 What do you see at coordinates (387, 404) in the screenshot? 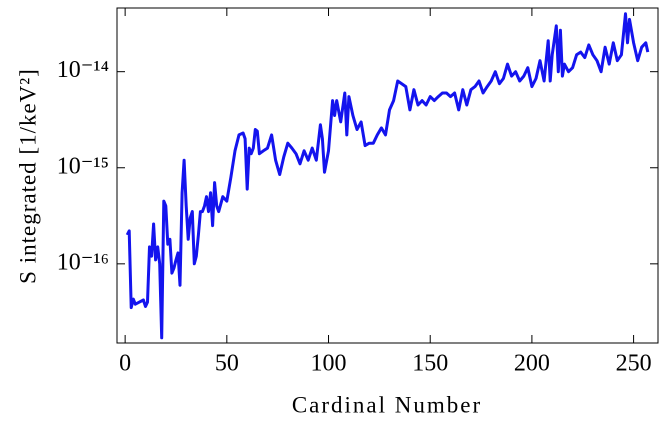
I see `x-axis-label: Cardinal Number` at bounding box center [387, 404].